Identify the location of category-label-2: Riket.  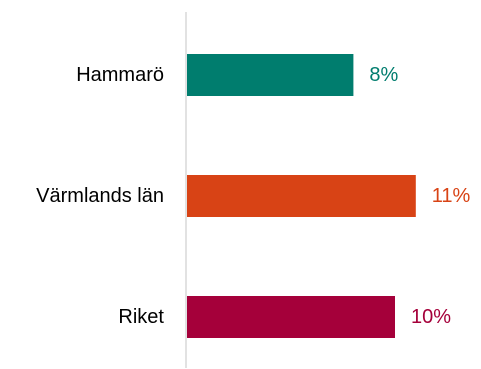
(141, 317).